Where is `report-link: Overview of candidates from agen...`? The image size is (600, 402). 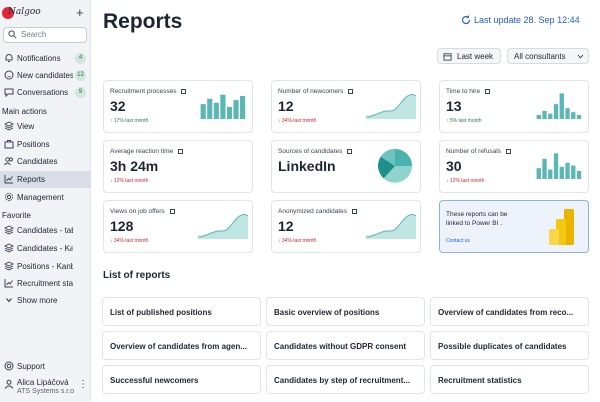 report-link: Overview of candidates from agen... is located at coordinates (181, 345).